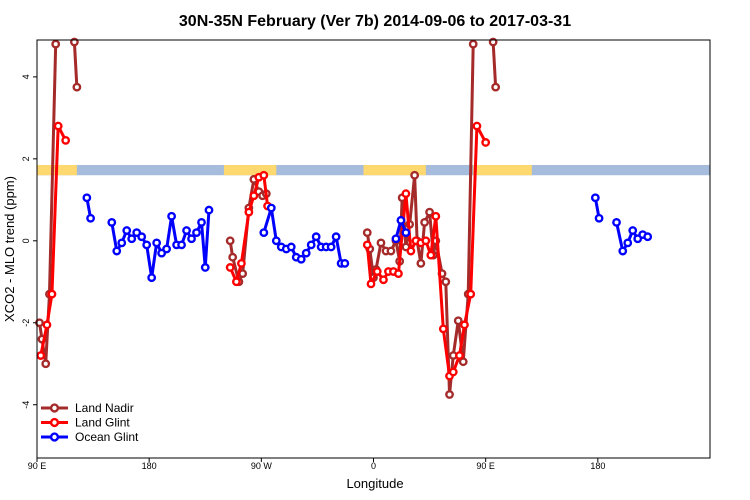 The width and height of the screenshot is (750, 500). I want to click on y-tick-label: -2, so click(26, 323).